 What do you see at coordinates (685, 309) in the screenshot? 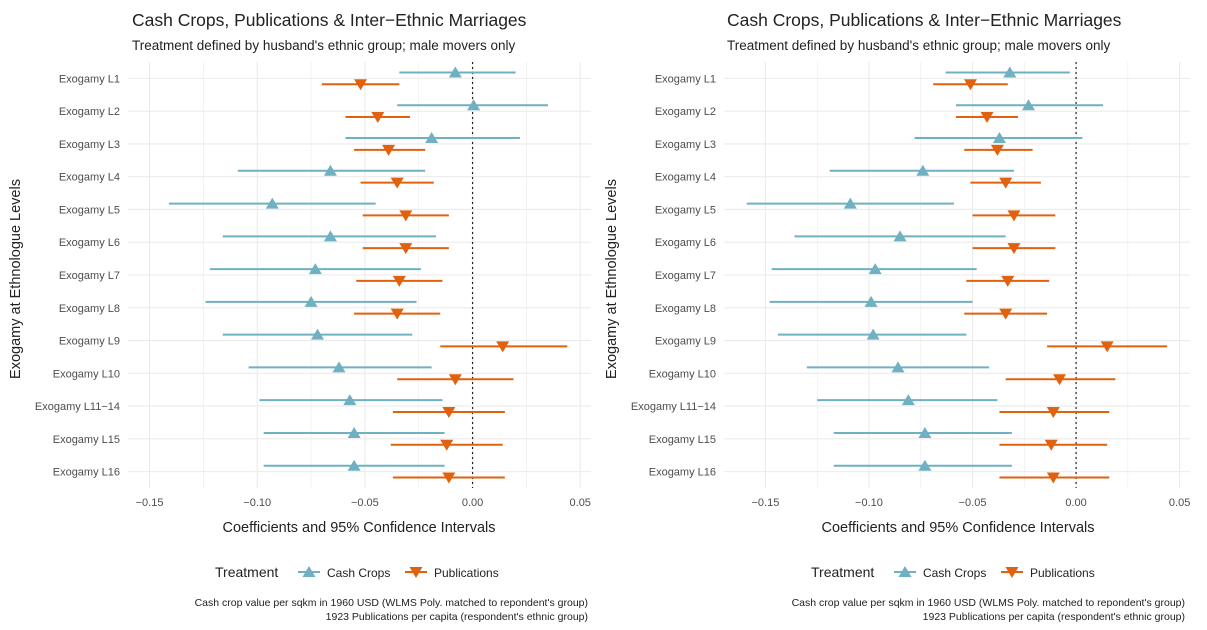
I see `y-tick-label: Exogamy L8` at bounding box center [685, 309].